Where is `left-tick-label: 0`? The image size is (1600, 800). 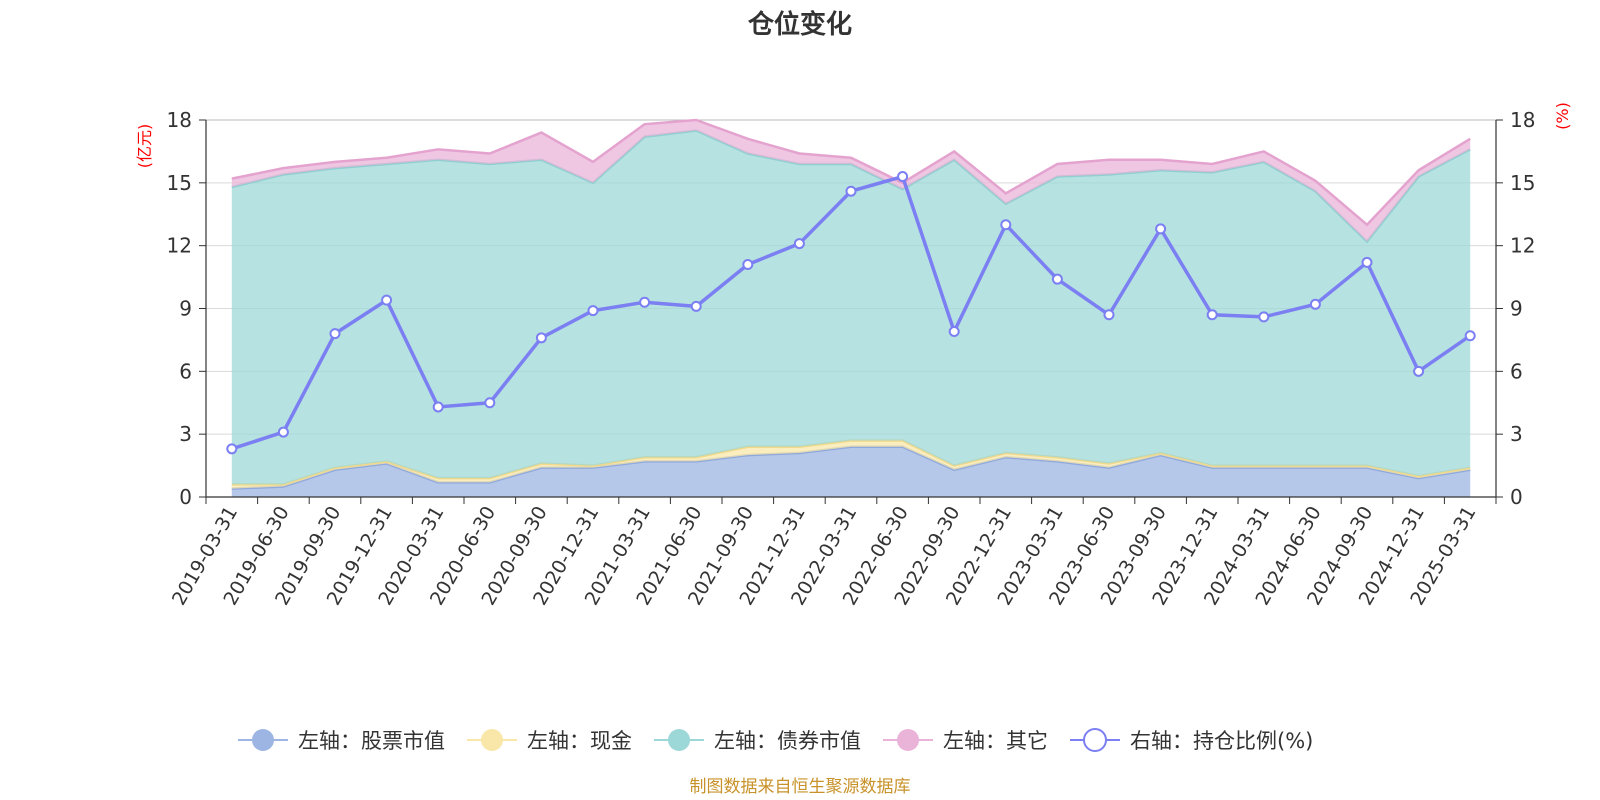 left-tick-label: 0 is located at coordinates (185, 497).